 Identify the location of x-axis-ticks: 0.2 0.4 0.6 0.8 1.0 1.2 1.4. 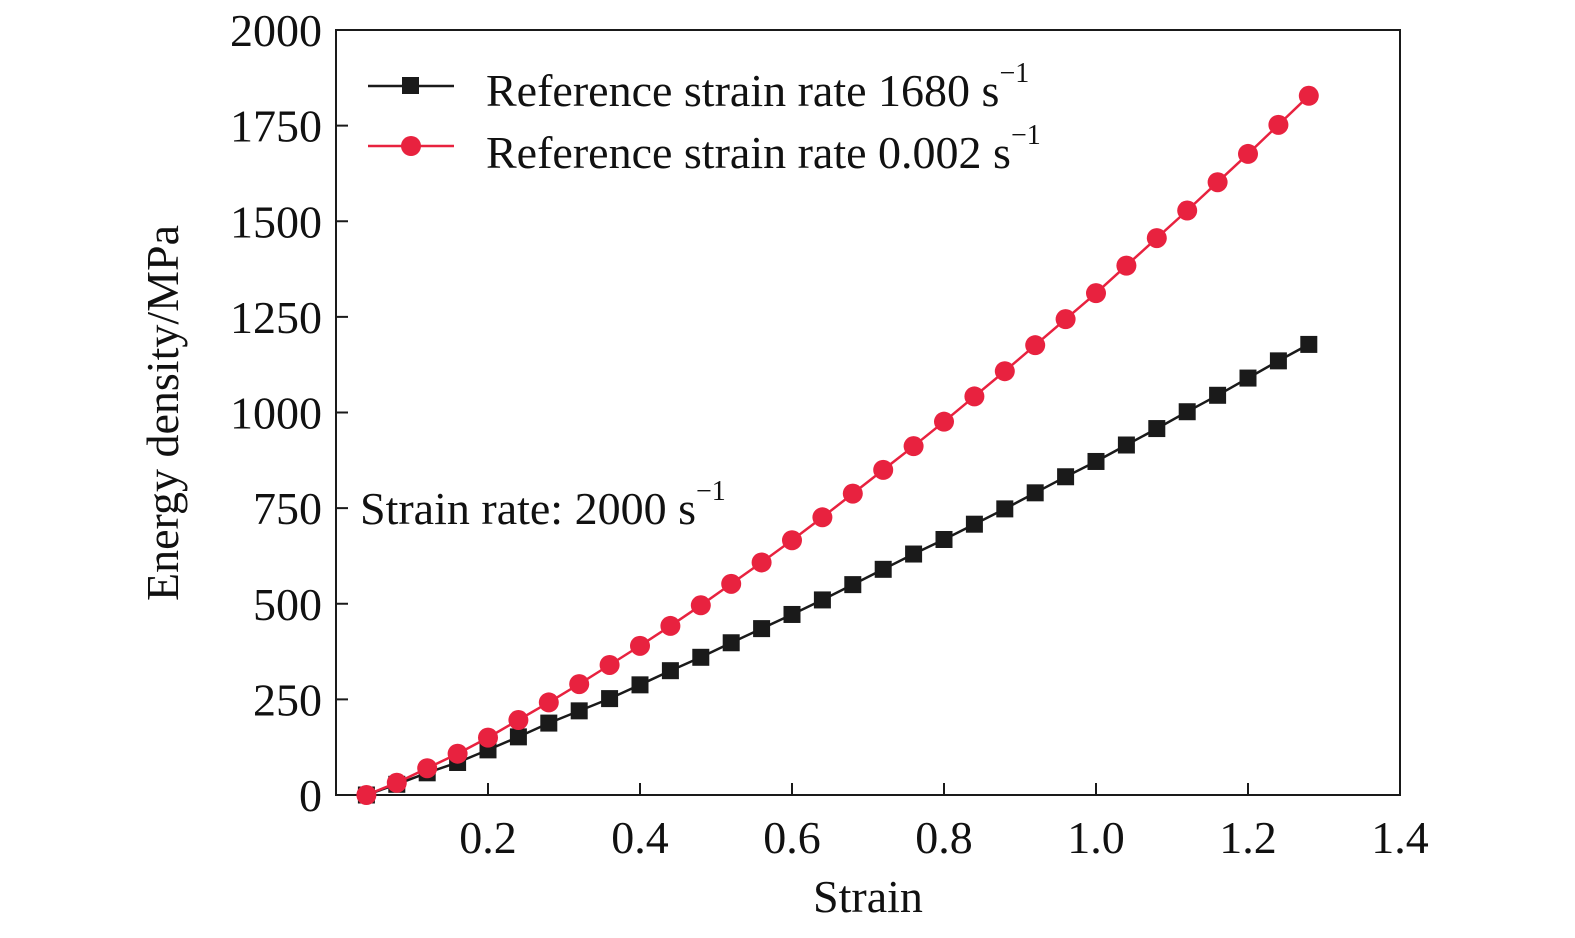
(944, 823).